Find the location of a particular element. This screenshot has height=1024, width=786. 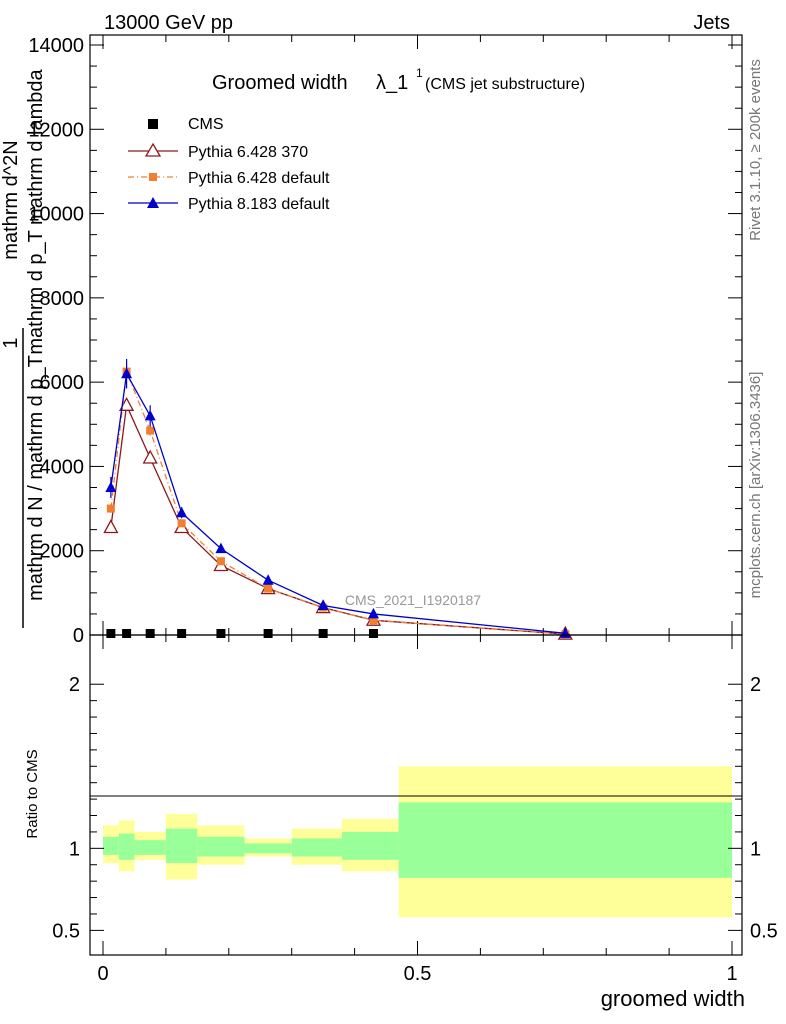

legend-item-py8-default: Pythia 8.183 default is located at coordinates (229, 204).